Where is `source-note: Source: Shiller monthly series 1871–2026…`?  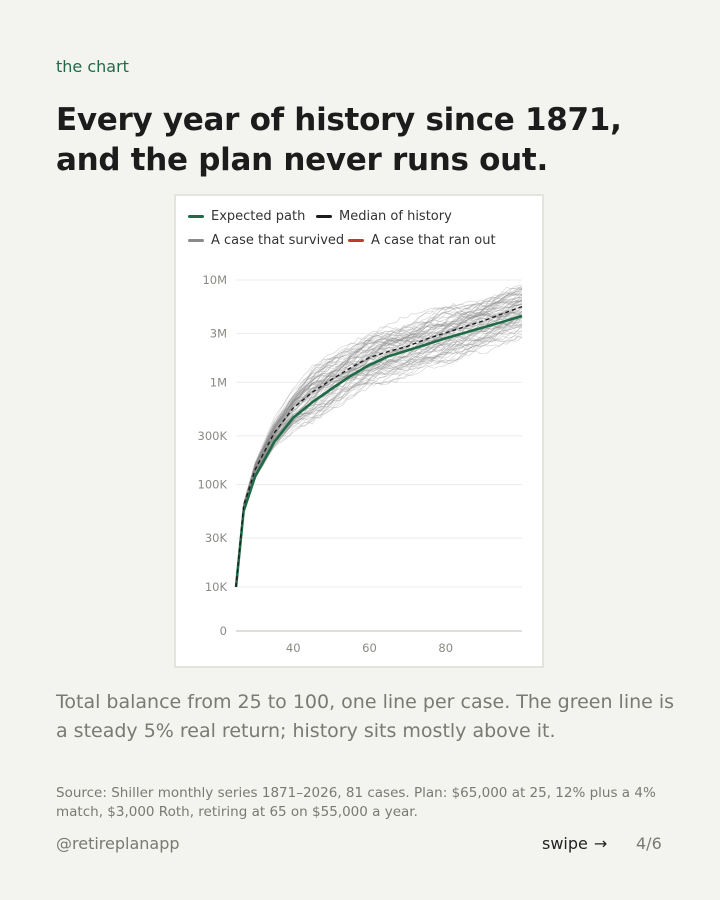
source-note: Source: Shiller monthly series 1871–2026… is located at coordinates (356, 802).